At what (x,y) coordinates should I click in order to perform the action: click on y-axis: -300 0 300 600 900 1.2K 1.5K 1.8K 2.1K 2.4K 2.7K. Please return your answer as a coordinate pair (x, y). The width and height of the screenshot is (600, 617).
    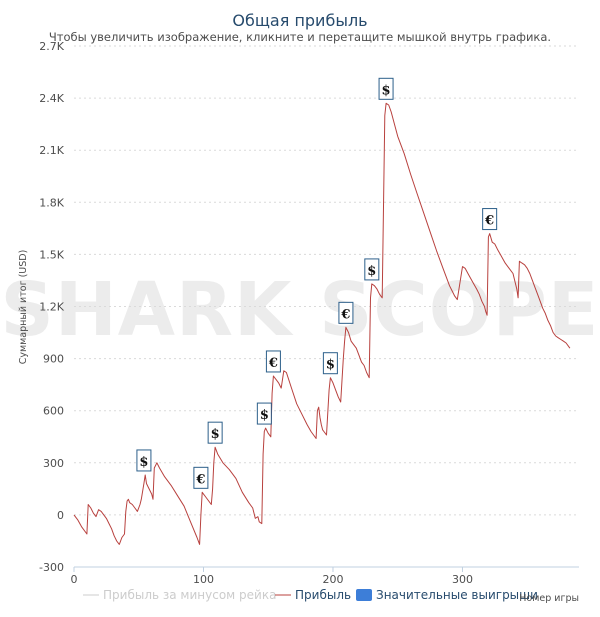
    Looking at the image, I should click on (52, 307).